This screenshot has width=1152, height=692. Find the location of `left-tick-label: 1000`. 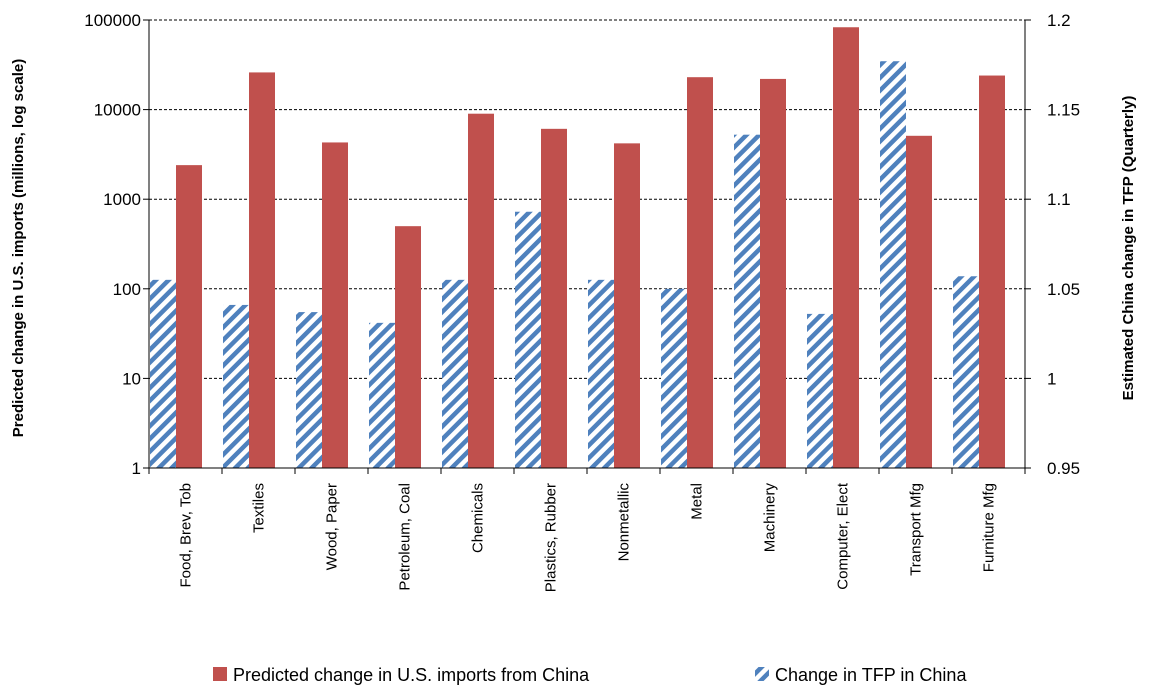

left-tick-label: 1000 is located at coordinates (122, 199).